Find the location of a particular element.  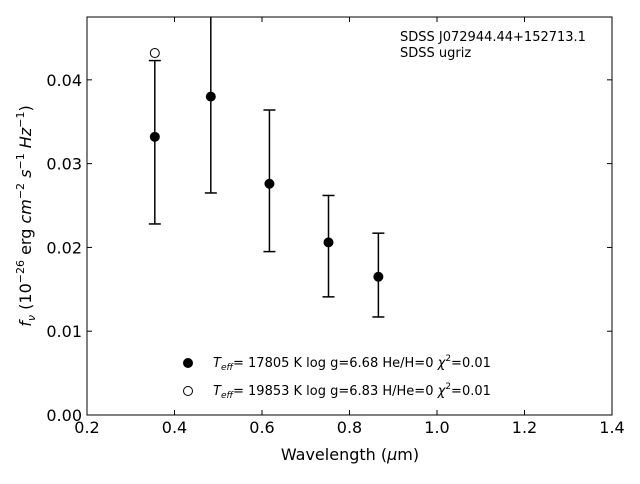

legend-entry-2: Teff= 19853 K log g=6.83 H/He=0 χ2=0.01 is located at coordinates (337, 391).